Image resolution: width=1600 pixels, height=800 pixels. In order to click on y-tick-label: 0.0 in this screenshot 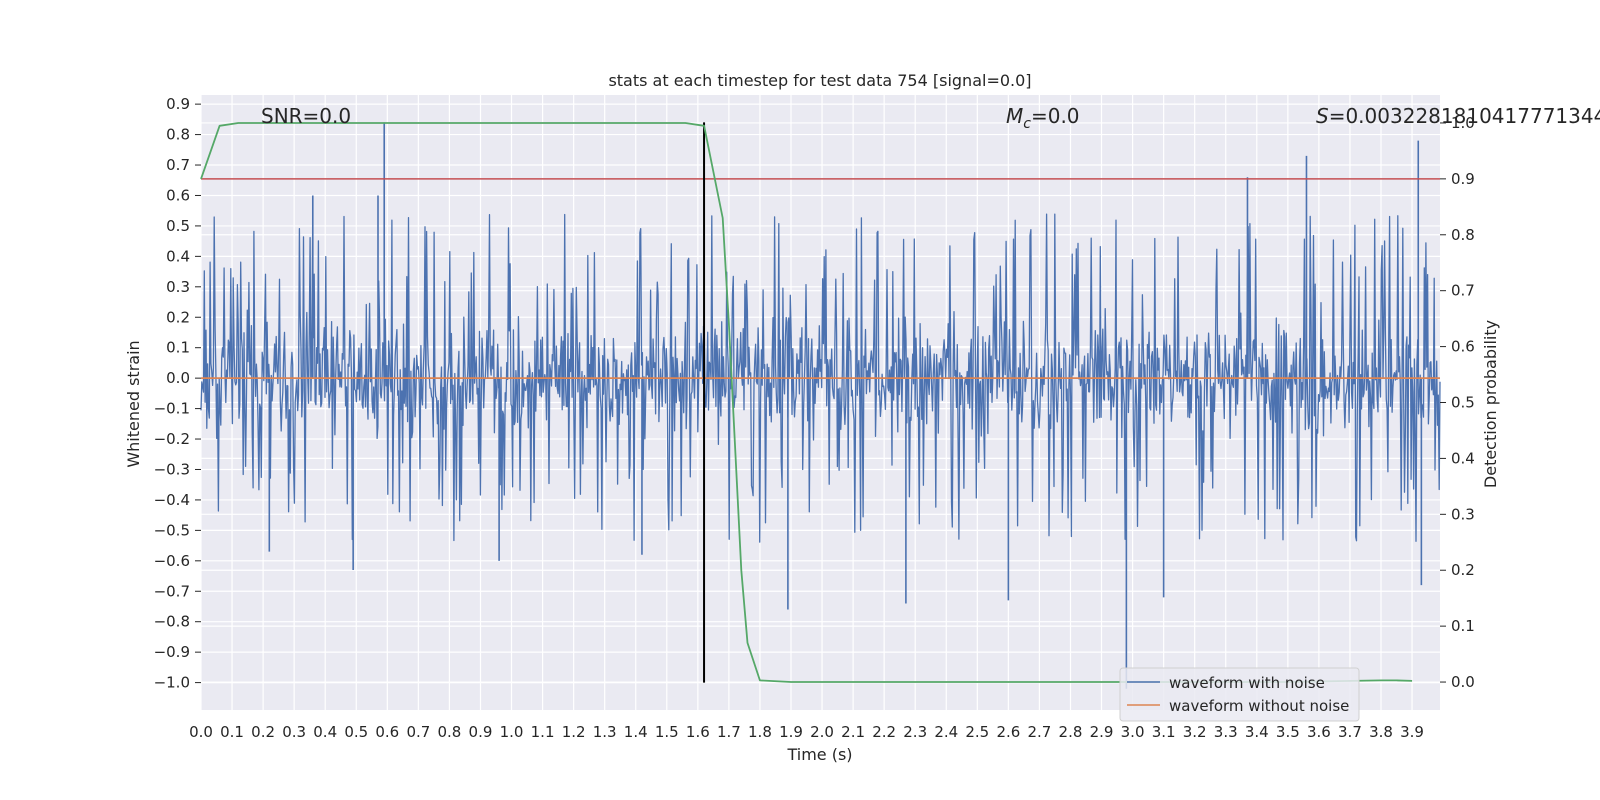, I will do `click(178, 378)`.